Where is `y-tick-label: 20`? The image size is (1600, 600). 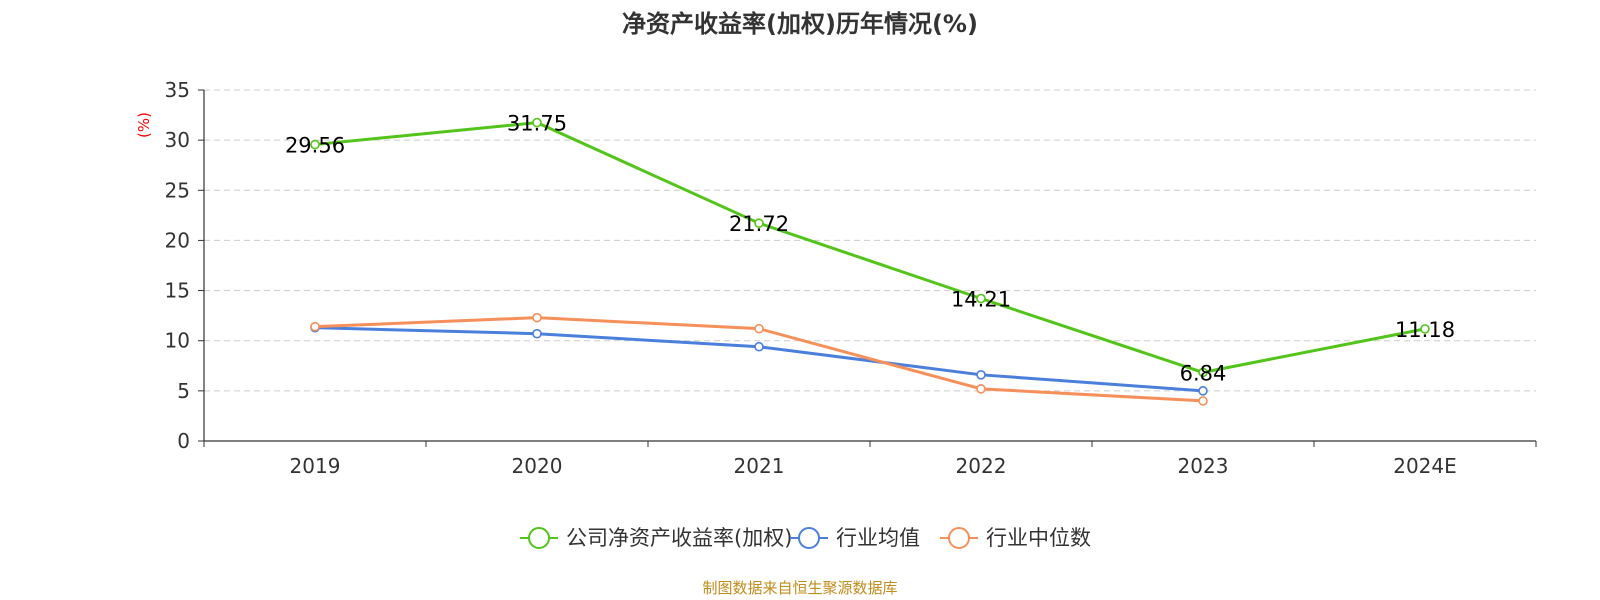 y-tick-label: 20 is located at coordinates (177, 240).